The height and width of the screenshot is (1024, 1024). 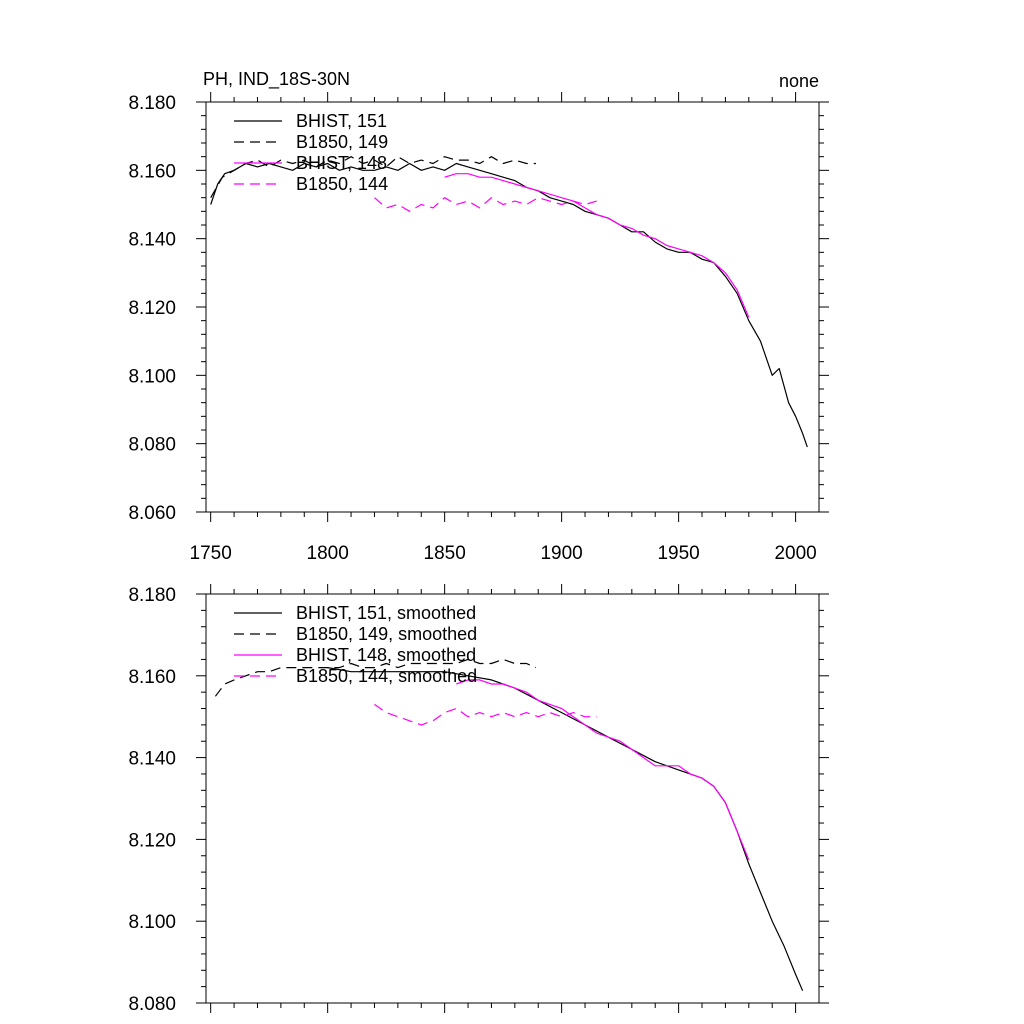 What do you see at coordinates (678, 553) in the screenshot?
I see `x-tick-label: 1950` at bounding box center [678, 553].